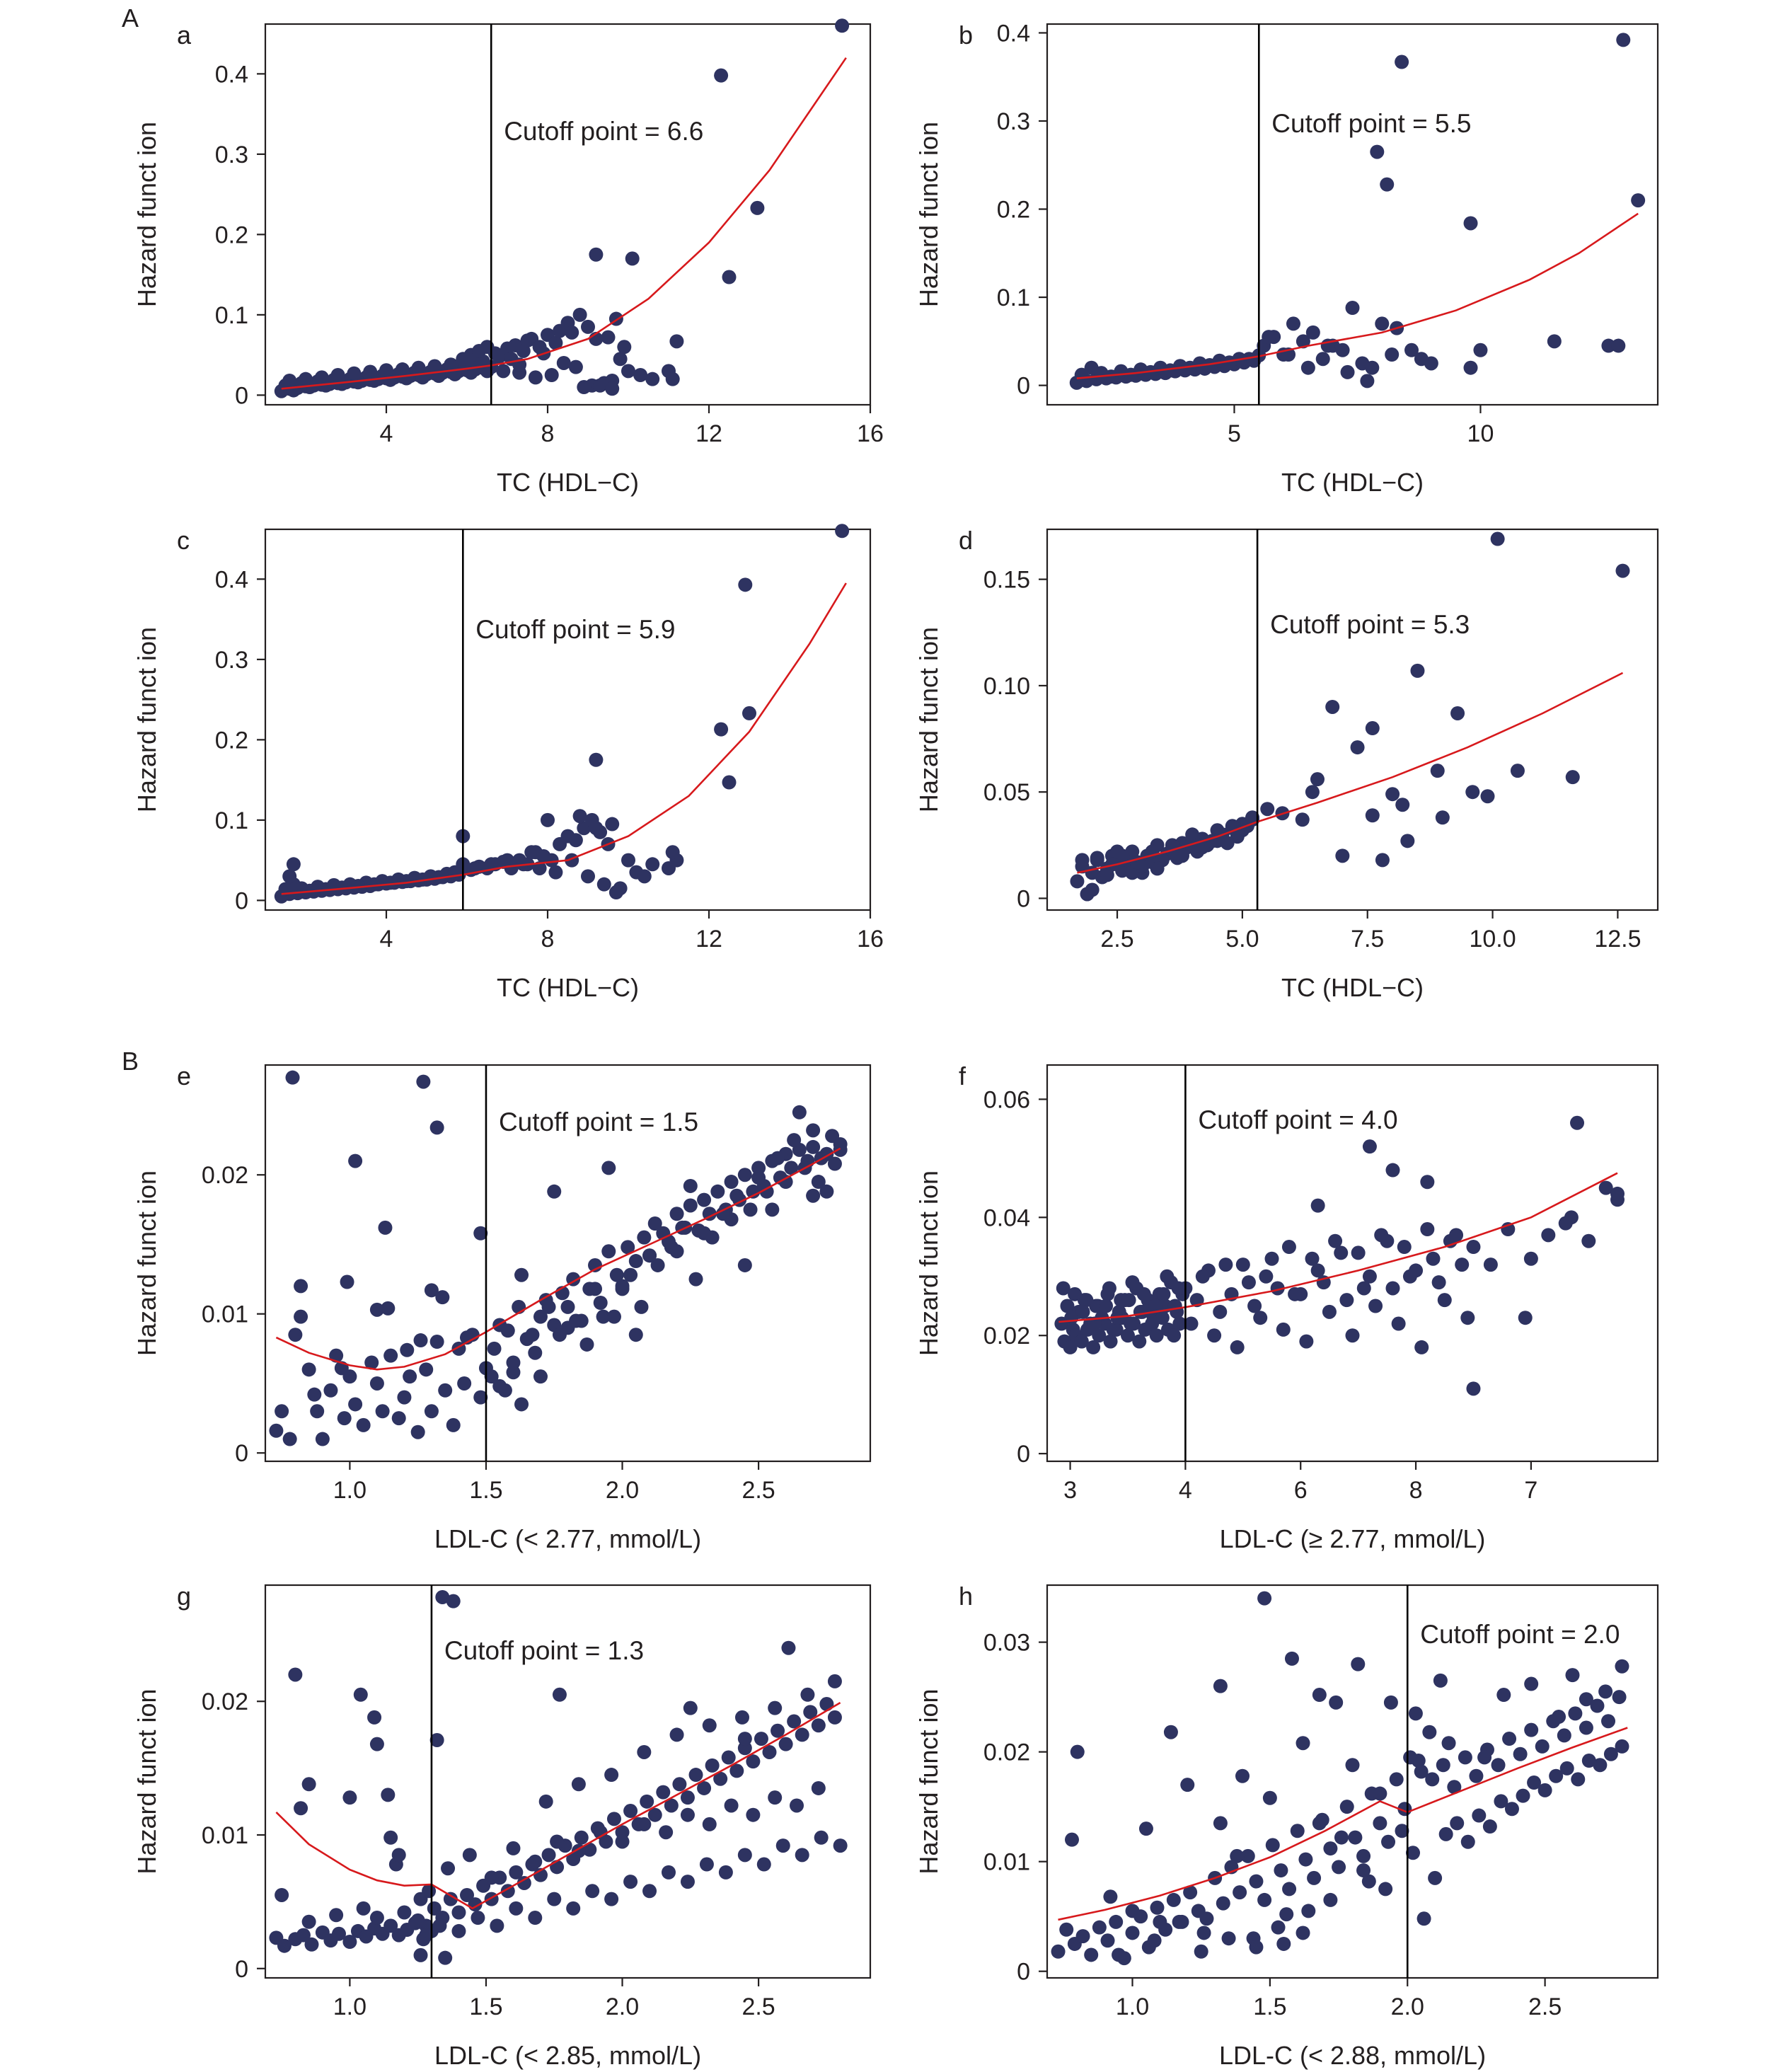  I want to click on x-tick-label: 1.5, so click(1270, 2006).